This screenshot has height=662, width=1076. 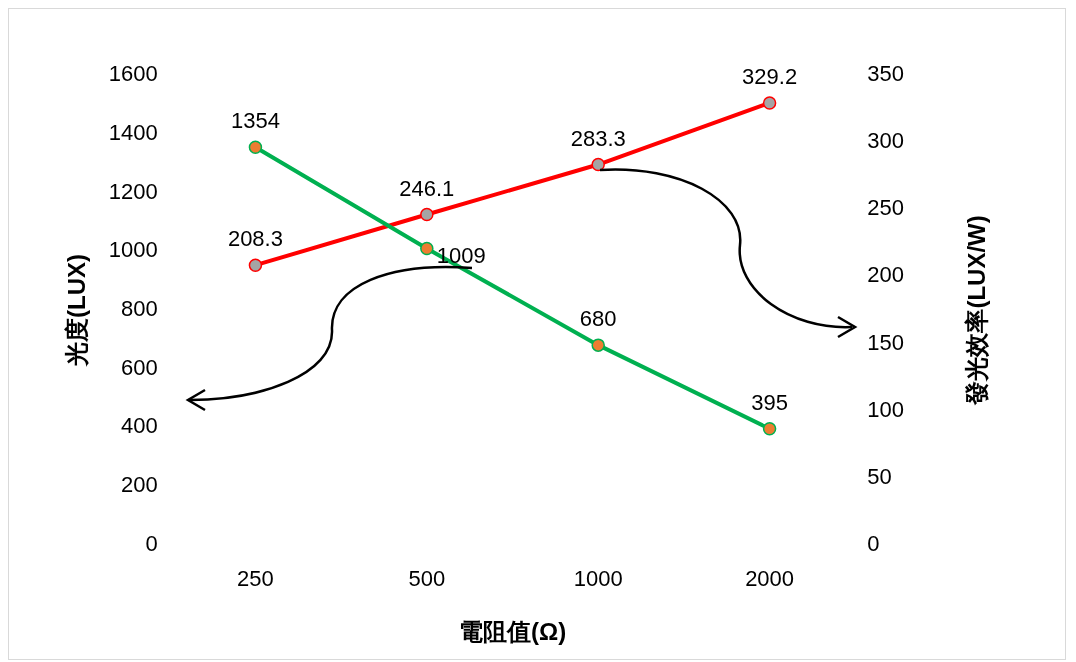 What do you see at coordinates (139, 308) in the screenshot?
I see `y-tick-label: 800` at bounding box center [139, 308].